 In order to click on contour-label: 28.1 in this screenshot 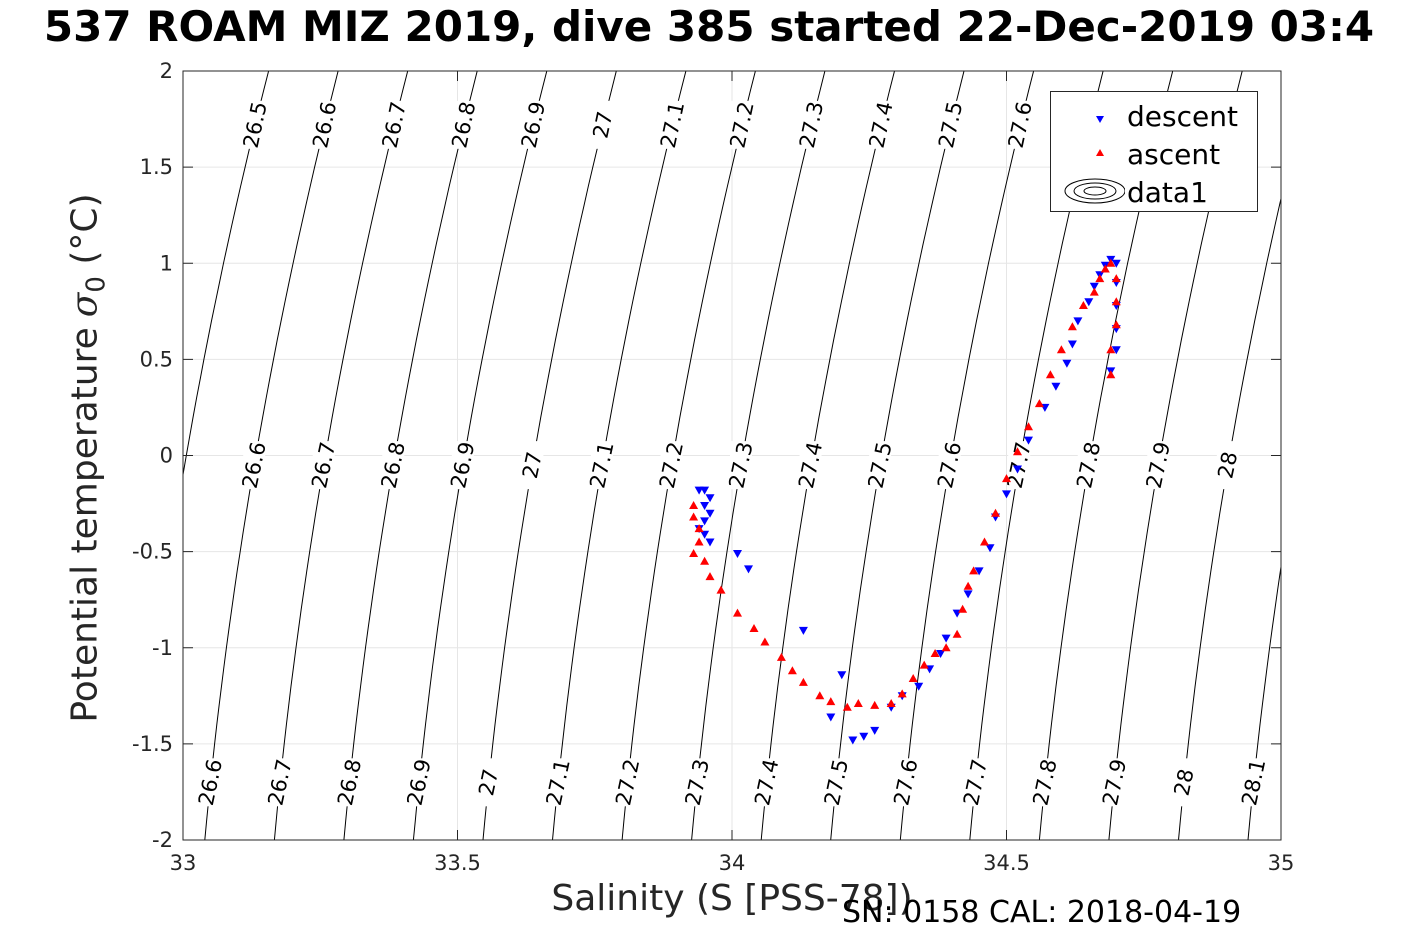, I will do `click(1253, 782)`.